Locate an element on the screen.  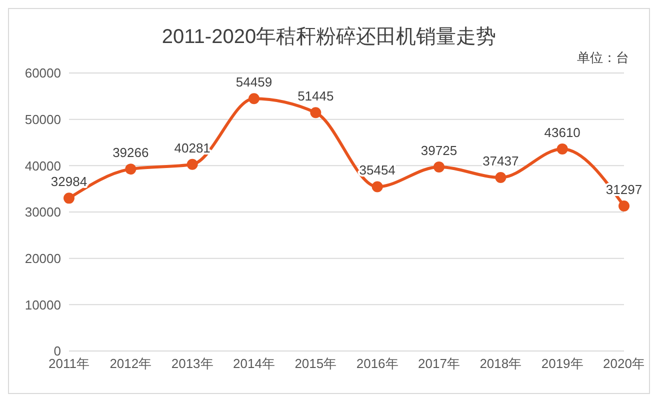
x-tick-label: 2013年 is located at coordinates (192, 364).